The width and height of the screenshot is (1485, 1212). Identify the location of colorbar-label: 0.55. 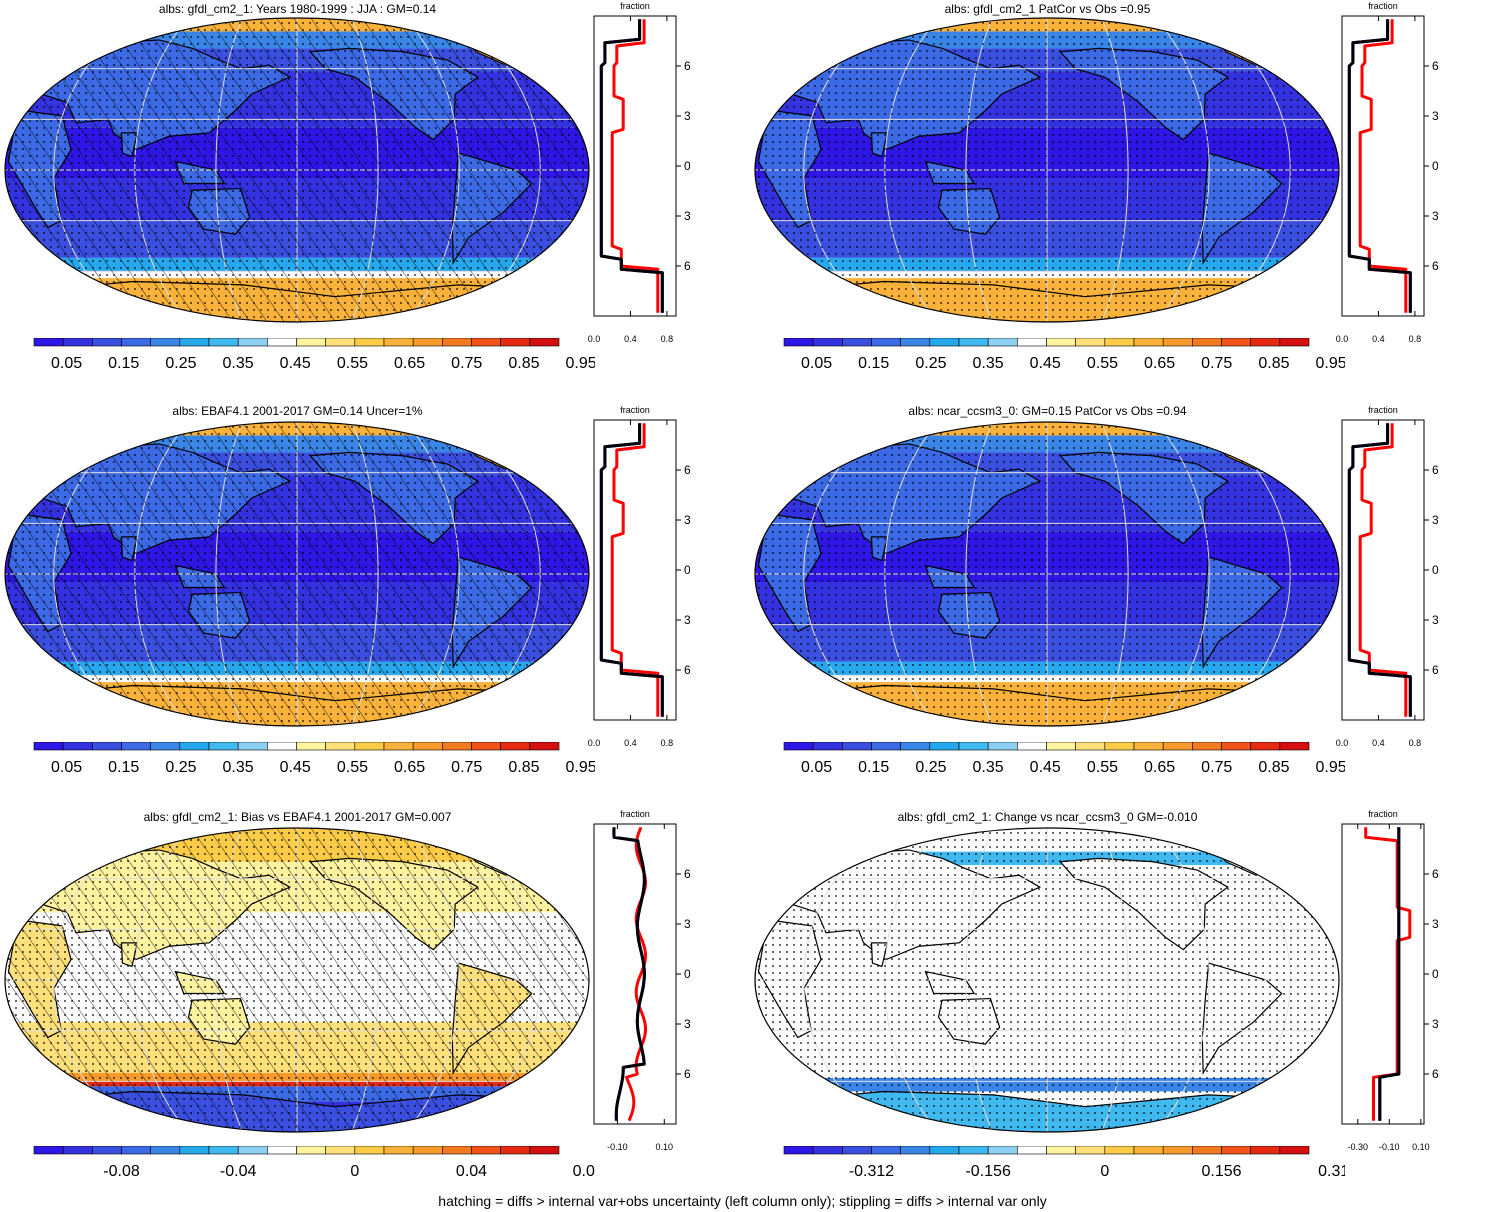
(352, 767).